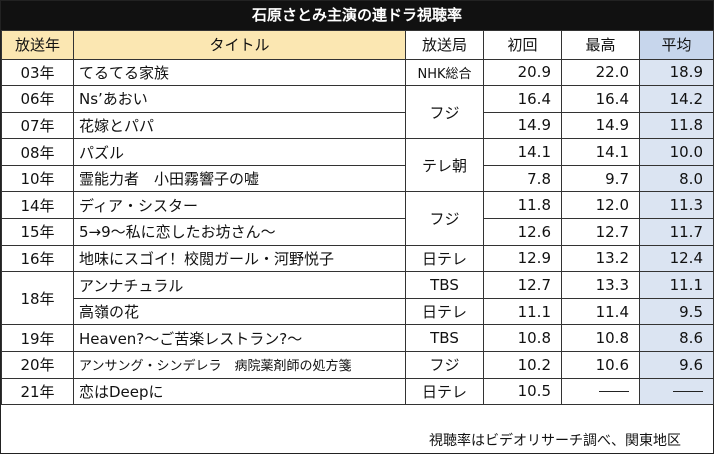  Describe the element at coordinates (600, 45) in the screenshot. I see `header-top: 最高` at that location.